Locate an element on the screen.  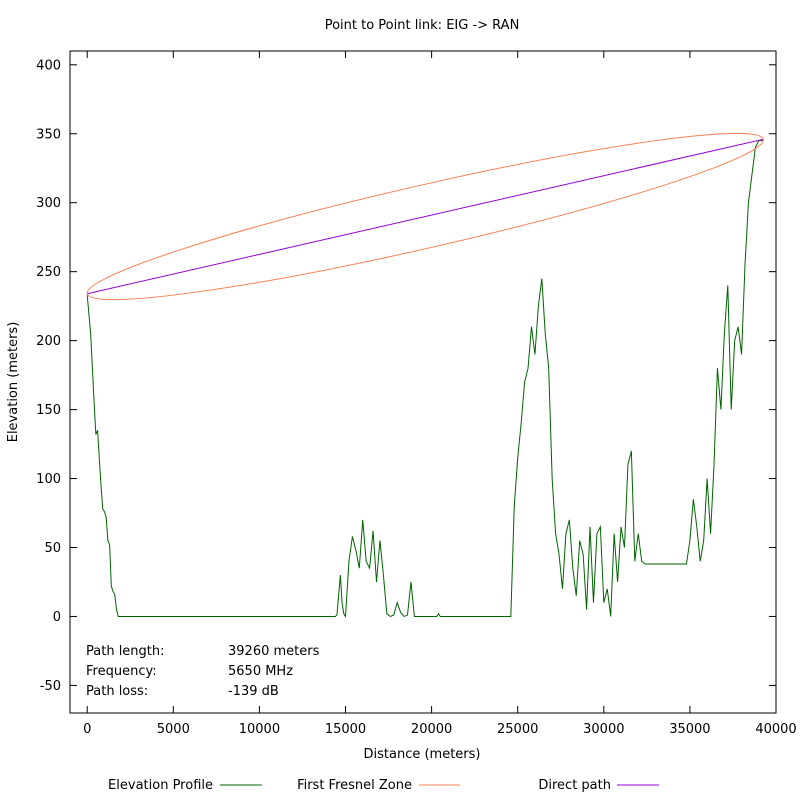
legend-label-elevation-profile: Elevation Profile is located at coordinates (160, 785).